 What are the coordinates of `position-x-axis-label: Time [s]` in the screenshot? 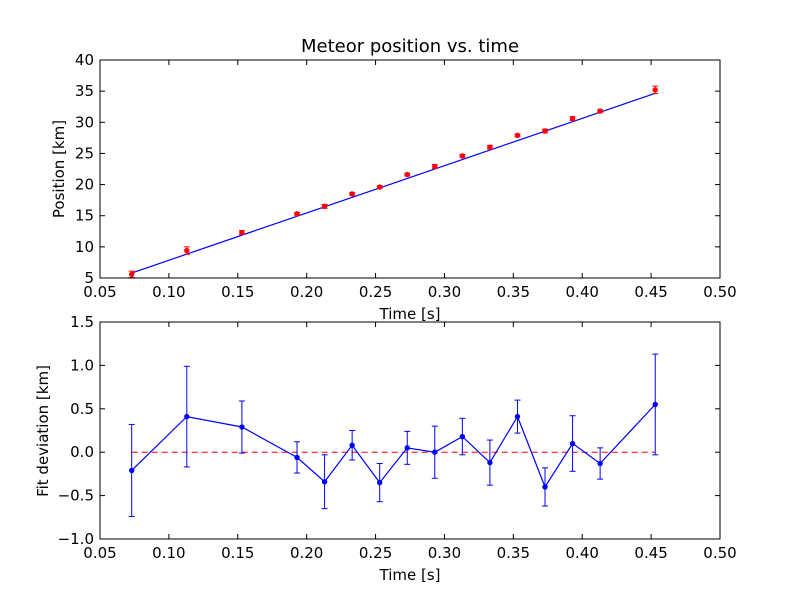 It's located at (410, 314).